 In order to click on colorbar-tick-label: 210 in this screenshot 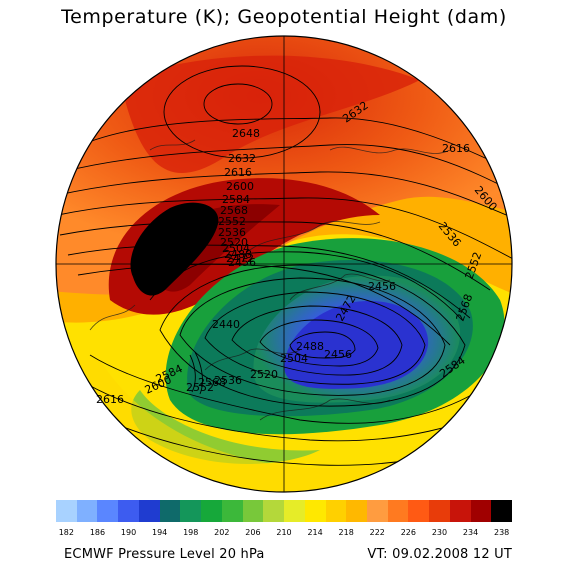, I will do `click(284, 532)`.